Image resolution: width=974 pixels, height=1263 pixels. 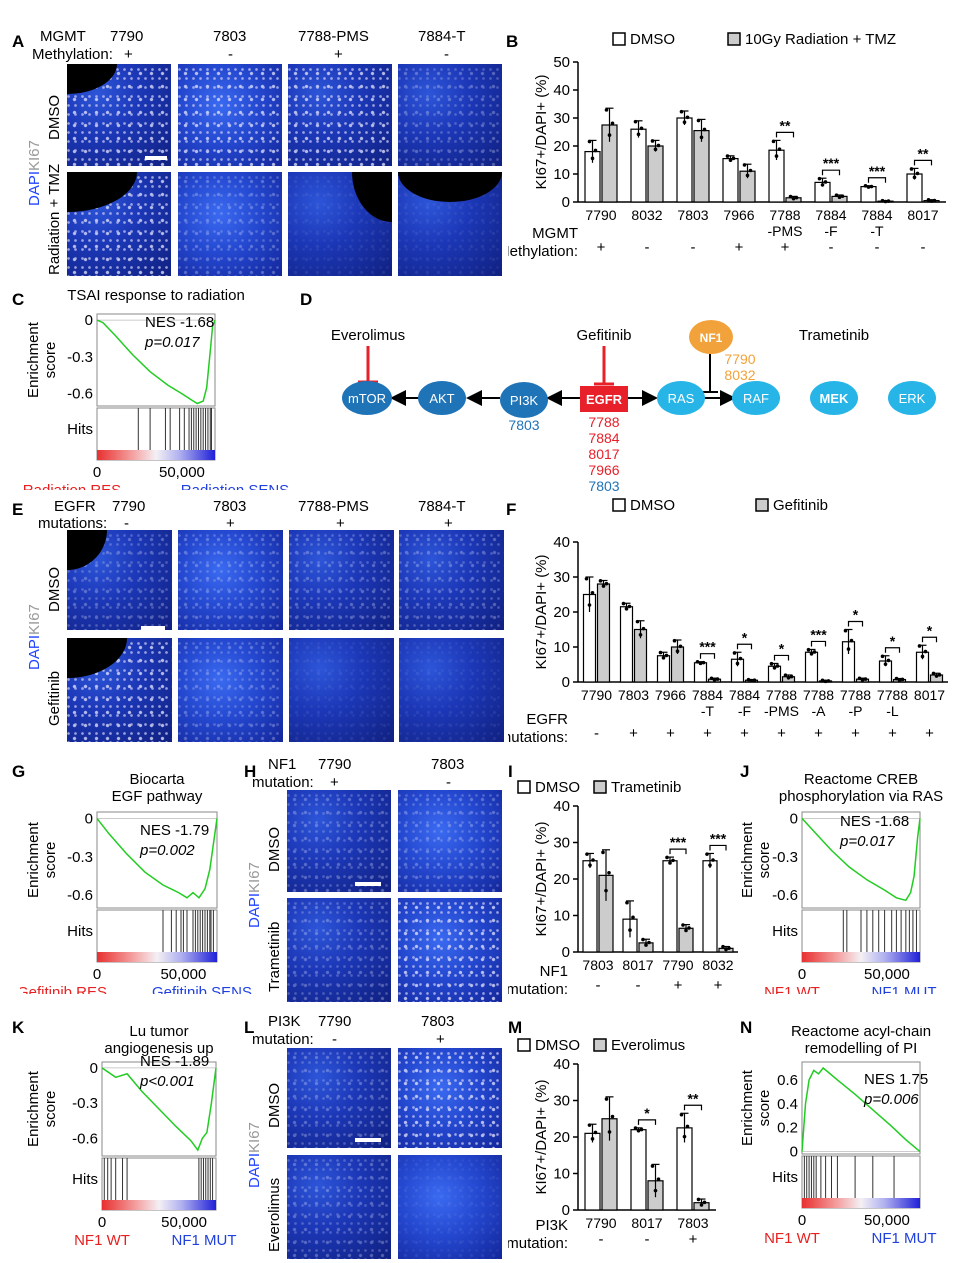 What do you see at coordinates (547, 376) in the screenshot?
I see `pathway-diagram` at bounding box center [547, 376].